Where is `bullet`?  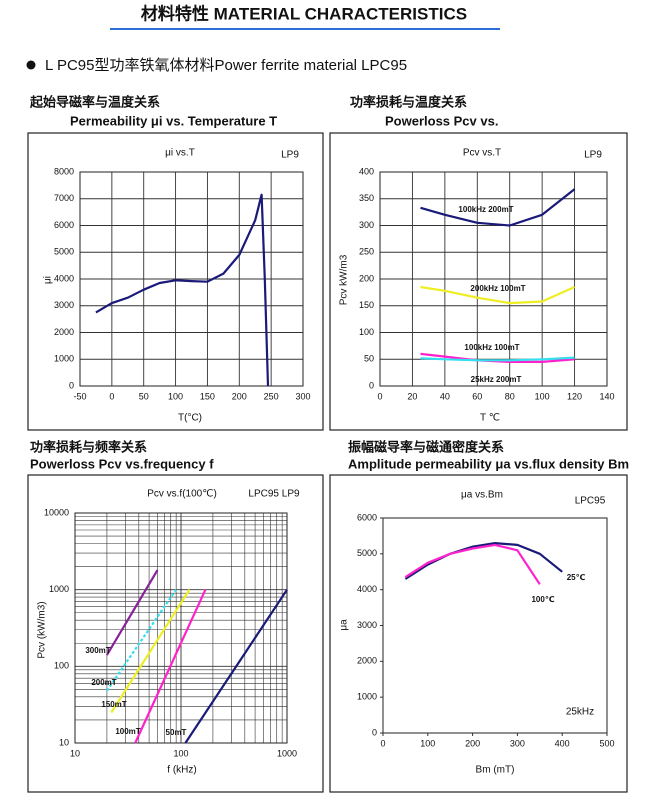
bullet is located at coordinates (31, 65).